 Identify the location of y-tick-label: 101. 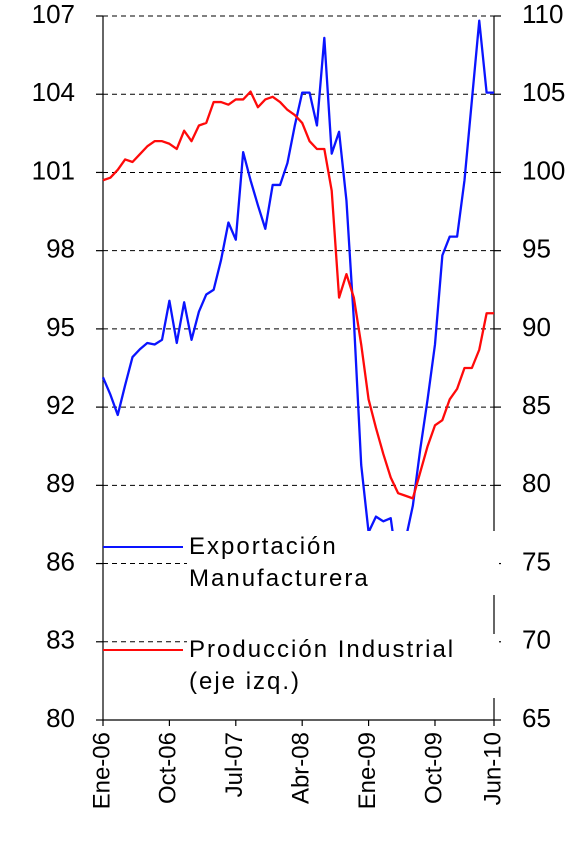
(53, 170).